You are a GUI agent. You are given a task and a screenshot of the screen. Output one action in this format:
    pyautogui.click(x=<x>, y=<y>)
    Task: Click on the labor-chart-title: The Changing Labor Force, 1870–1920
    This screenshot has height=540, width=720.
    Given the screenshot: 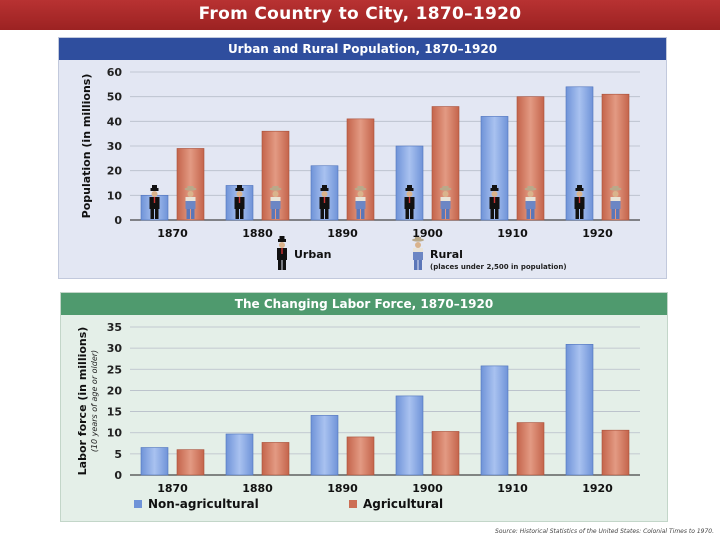 What is the action you would take?
    pyautogui.click(x=364, y=304)
    